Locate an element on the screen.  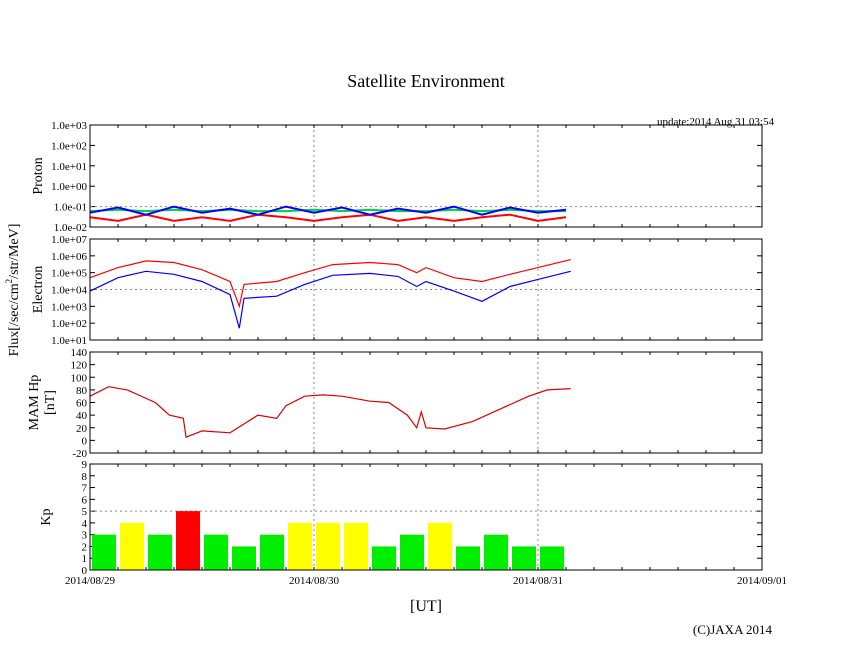
y-tick-label: 8 is located at coordinates (85, 477).